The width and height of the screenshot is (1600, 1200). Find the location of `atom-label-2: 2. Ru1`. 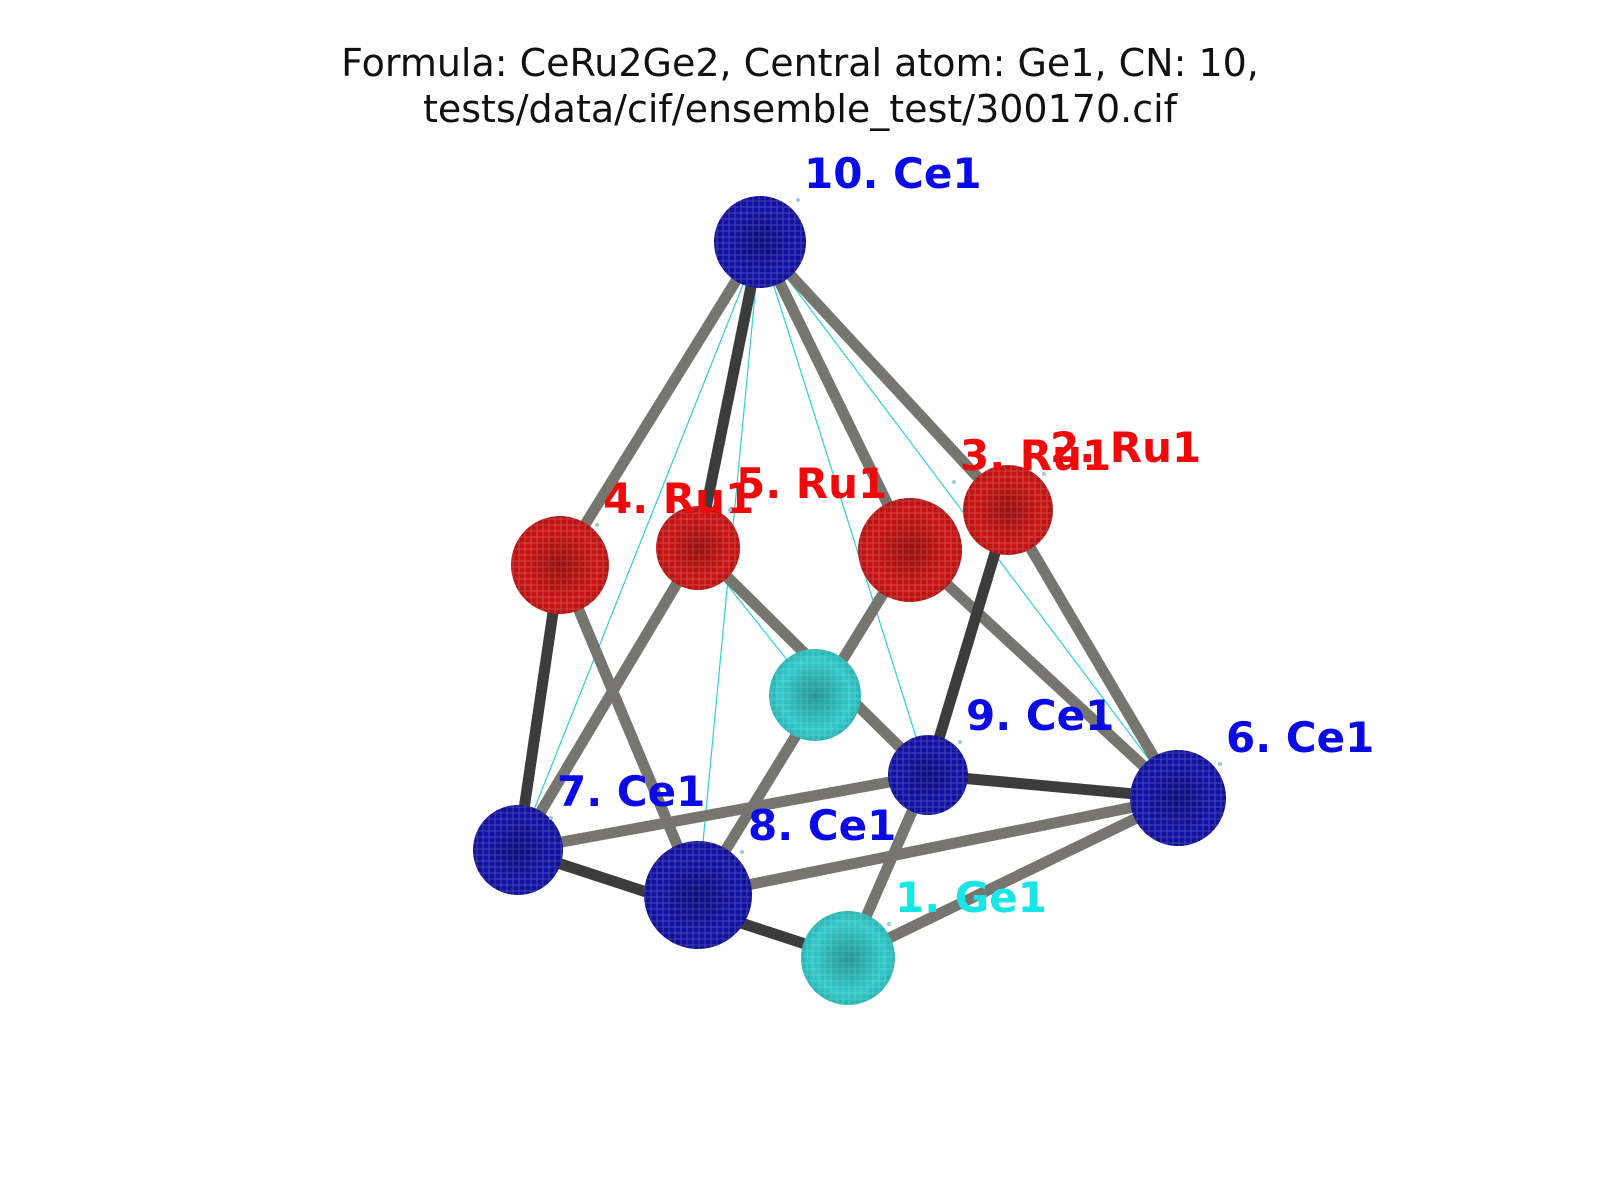

atom-label-2: 2. Ru1 is located at coordinates (1125, 447).